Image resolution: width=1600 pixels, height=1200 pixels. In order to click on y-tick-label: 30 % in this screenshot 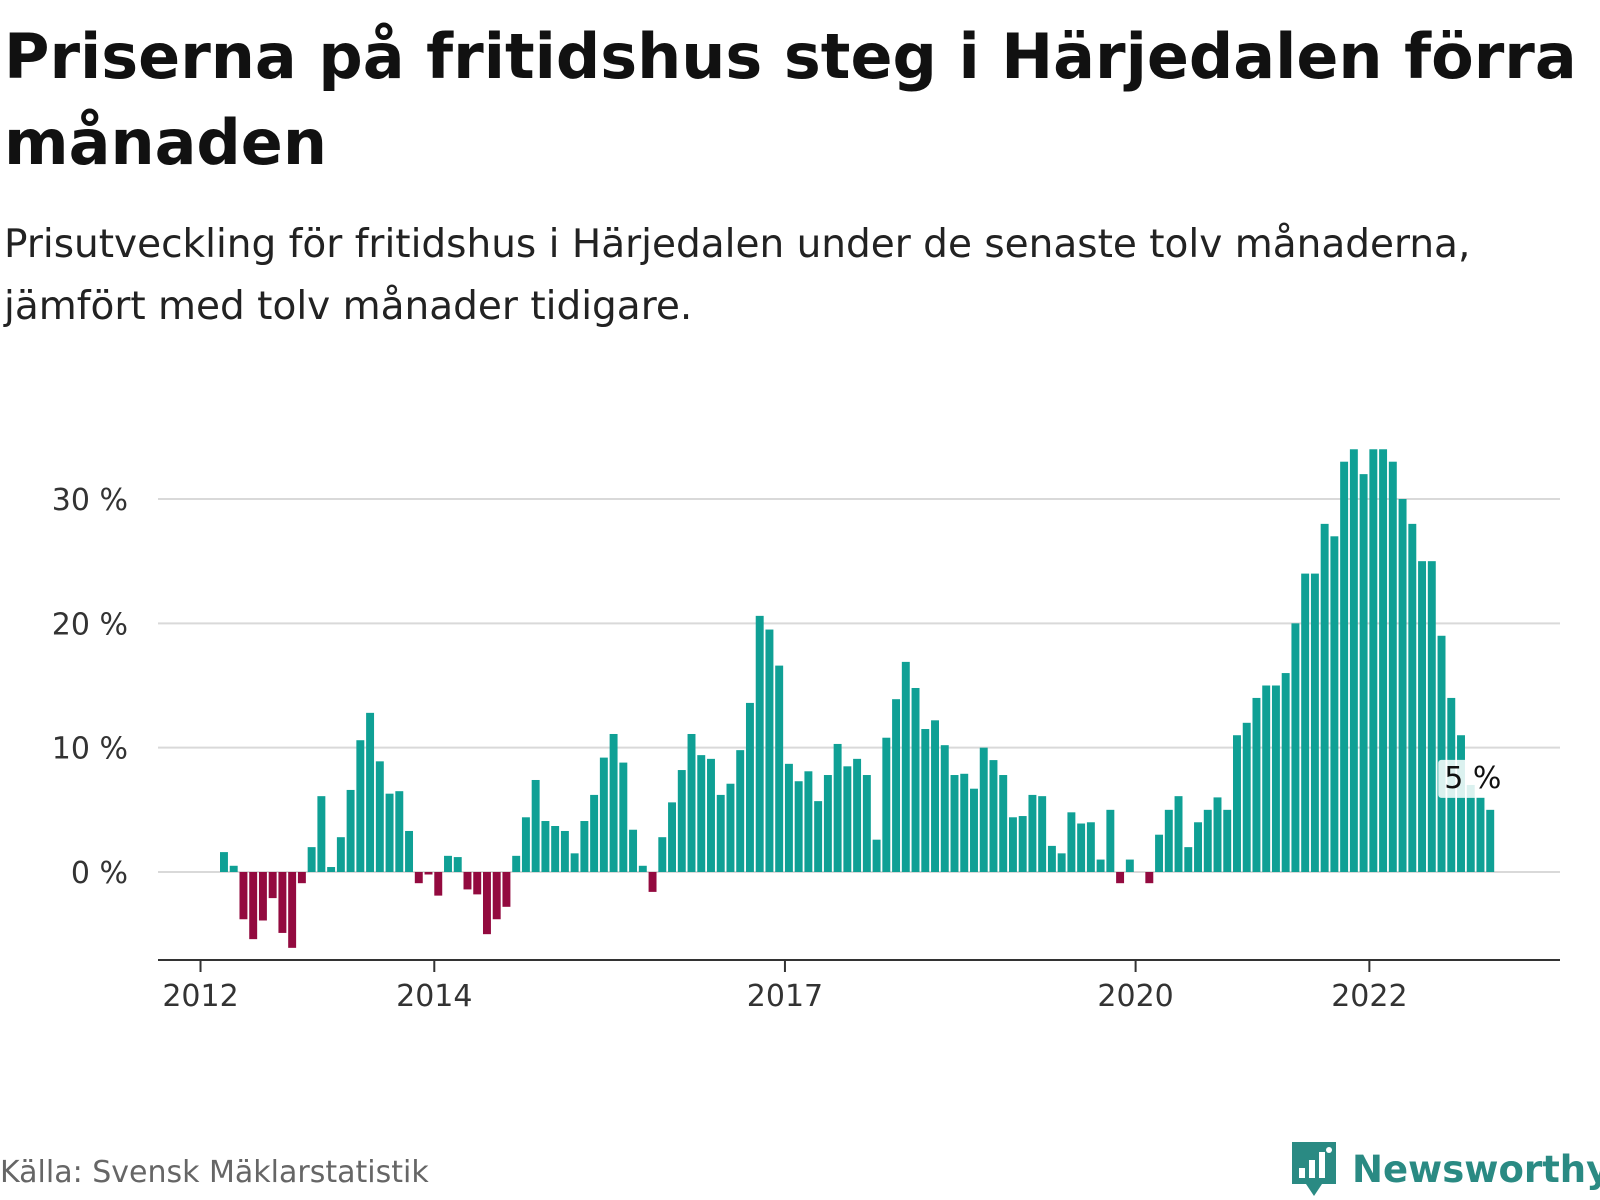, I will do `click(90, 500)`.